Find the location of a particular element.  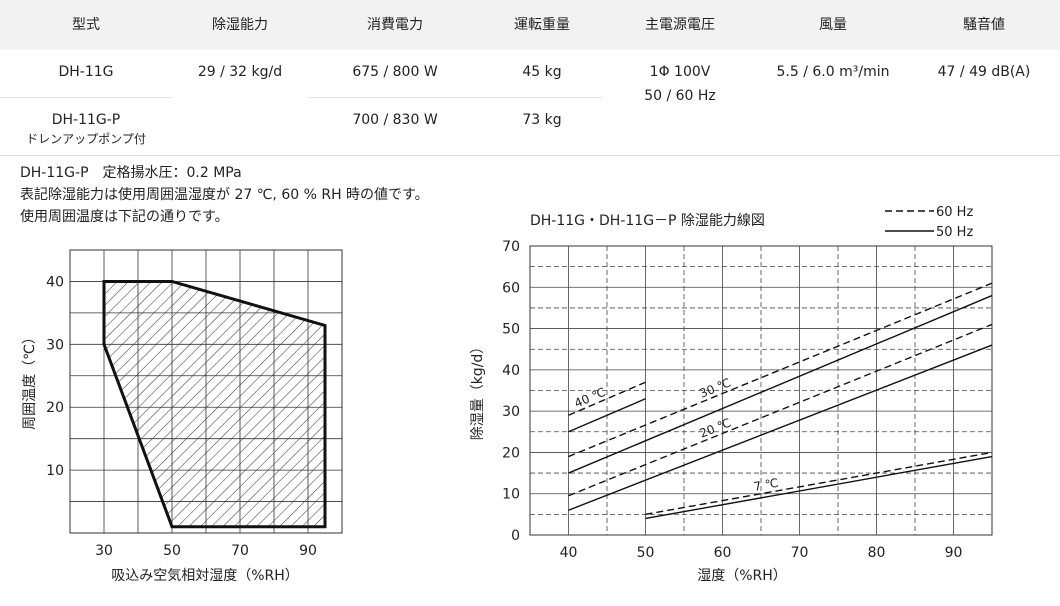

chart2-y-tick: 20 is located at coordinates (511, 453).